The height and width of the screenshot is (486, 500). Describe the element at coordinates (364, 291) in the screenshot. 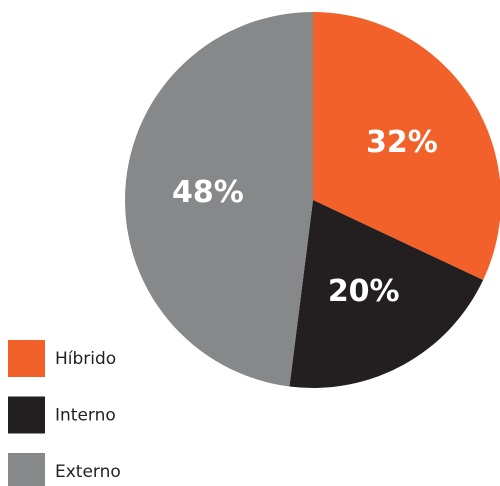

I see `slice-label: 20%` at that location.